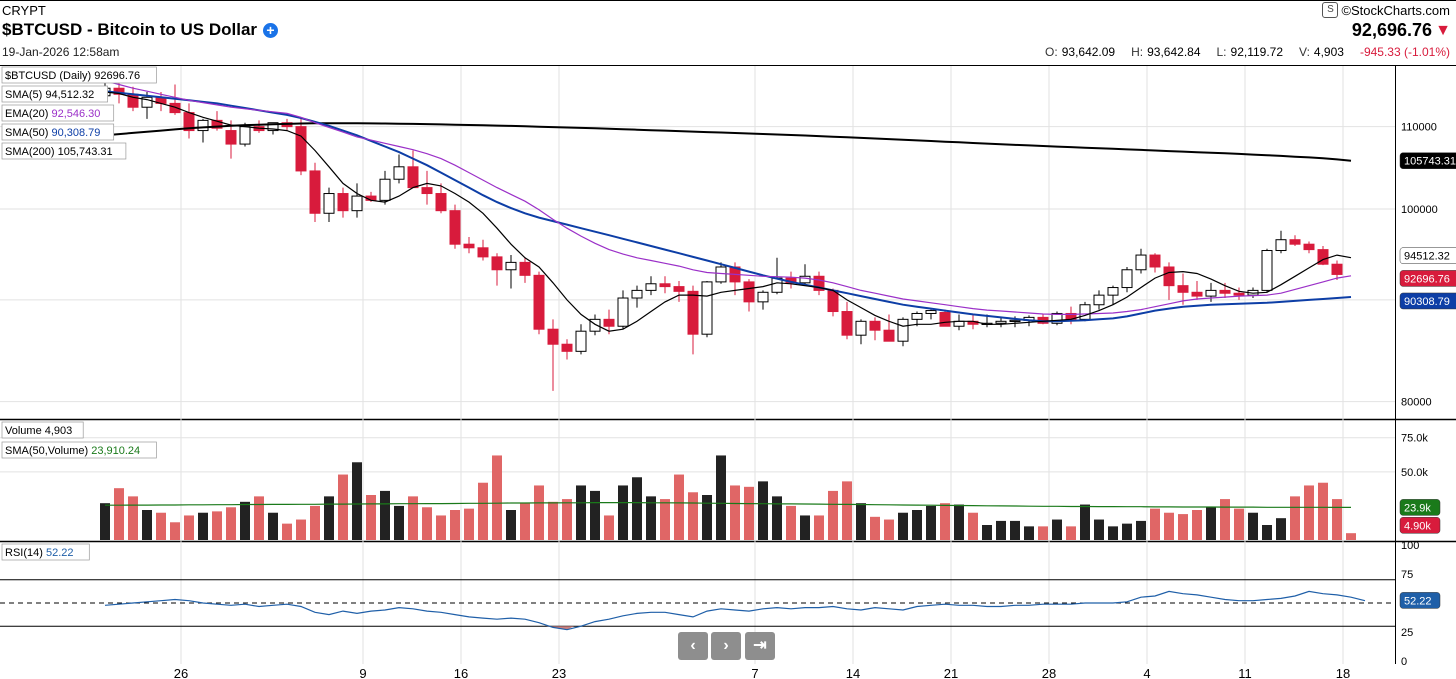 This screenshot has width=1456, height=679. Describe the element at coordinates (1419, 210) in the screenshot. I see `price-tick-label: 100000` at that location.